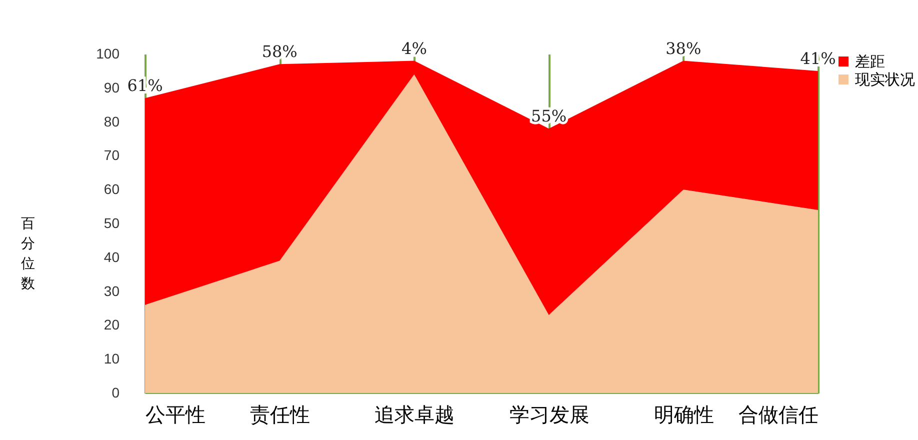  I want to click on legend-label: 现实状况, so click(885, 79).